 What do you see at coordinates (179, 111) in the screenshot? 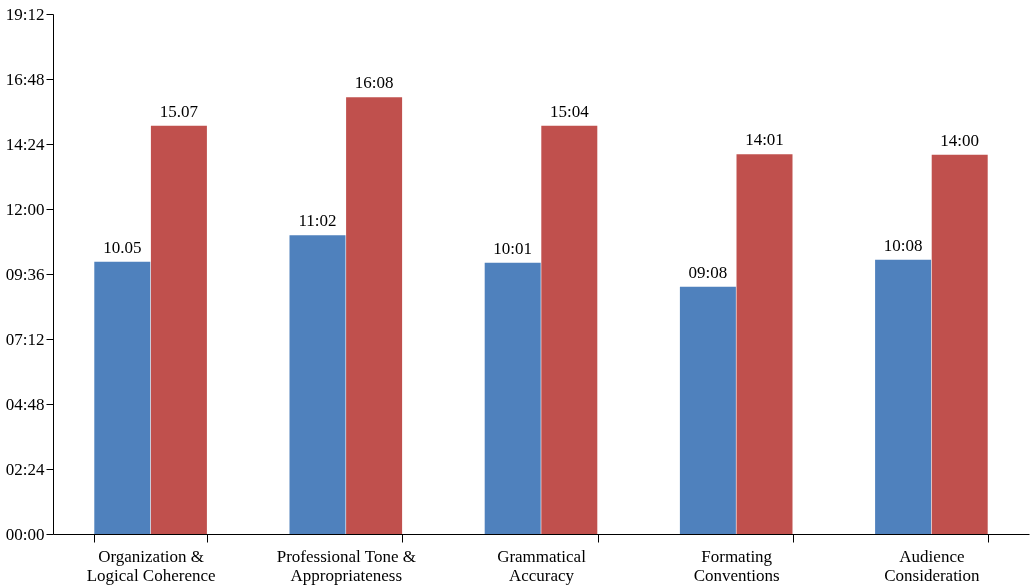
I see `data-label: 15.07` at bounding box center [179, 111].